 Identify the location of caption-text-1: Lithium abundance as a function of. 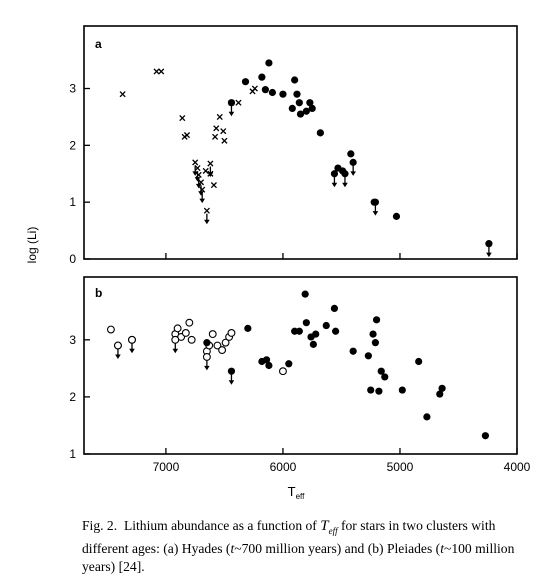
(222, 525).